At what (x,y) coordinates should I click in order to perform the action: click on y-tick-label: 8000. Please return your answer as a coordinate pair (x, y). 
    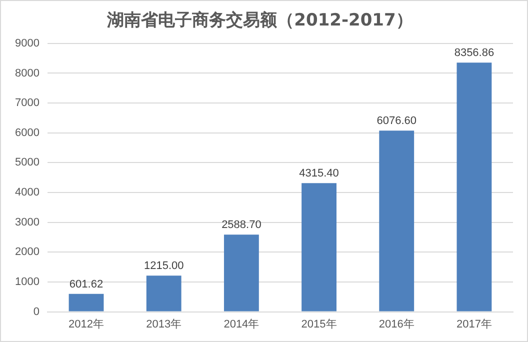
    Looking at the image, I should click on (27, 73).